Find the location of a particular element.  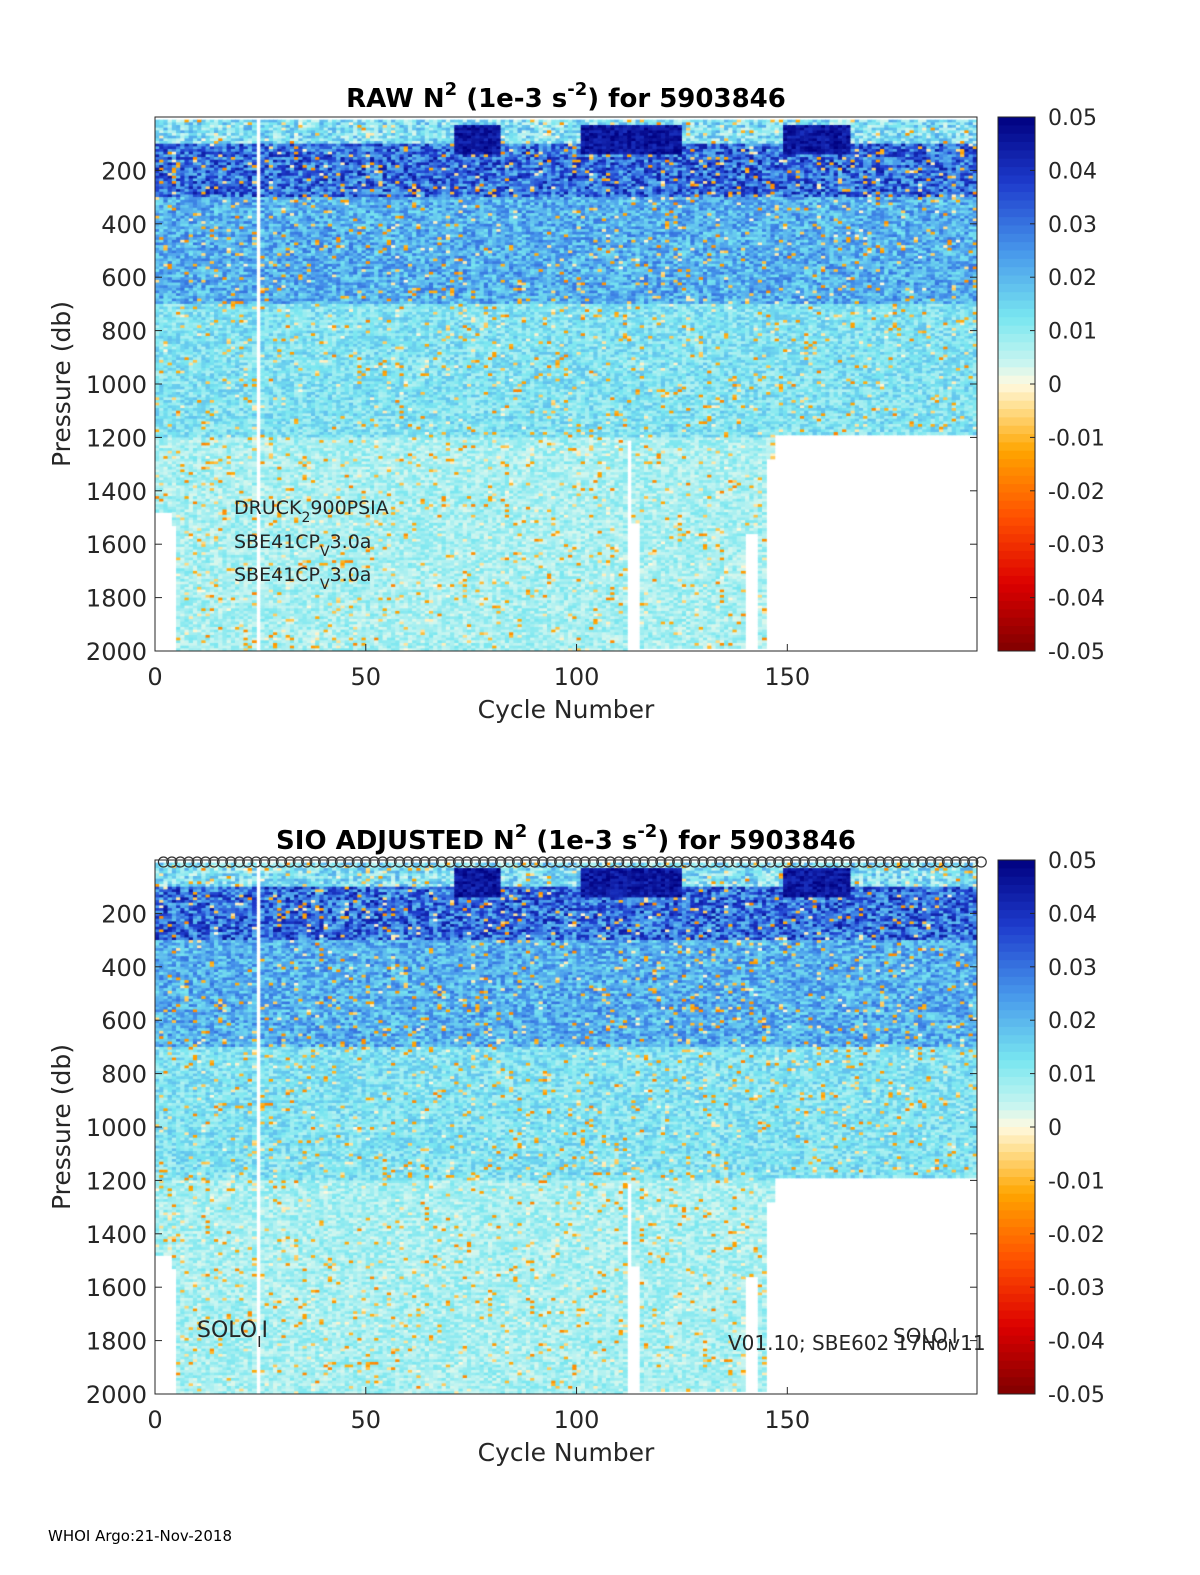

colorbar-tick-label: -0.02 is located at coordinates (1076, 1235).